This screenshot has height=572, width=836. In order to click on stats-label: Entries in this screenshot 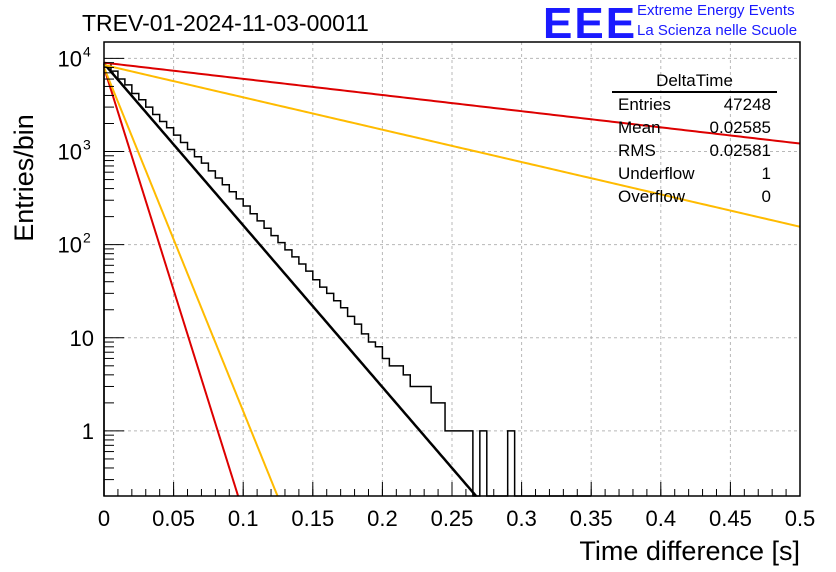, I will do `click(644, 104)`.